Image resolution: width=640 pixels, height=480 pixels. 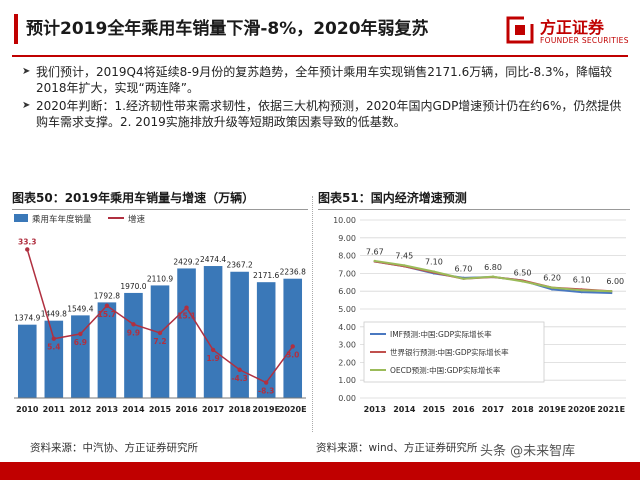 What do you see at coordinates (212, 358) in the screenshot?
I see `growth-label: 1.9` at bounding box center [212, 358].